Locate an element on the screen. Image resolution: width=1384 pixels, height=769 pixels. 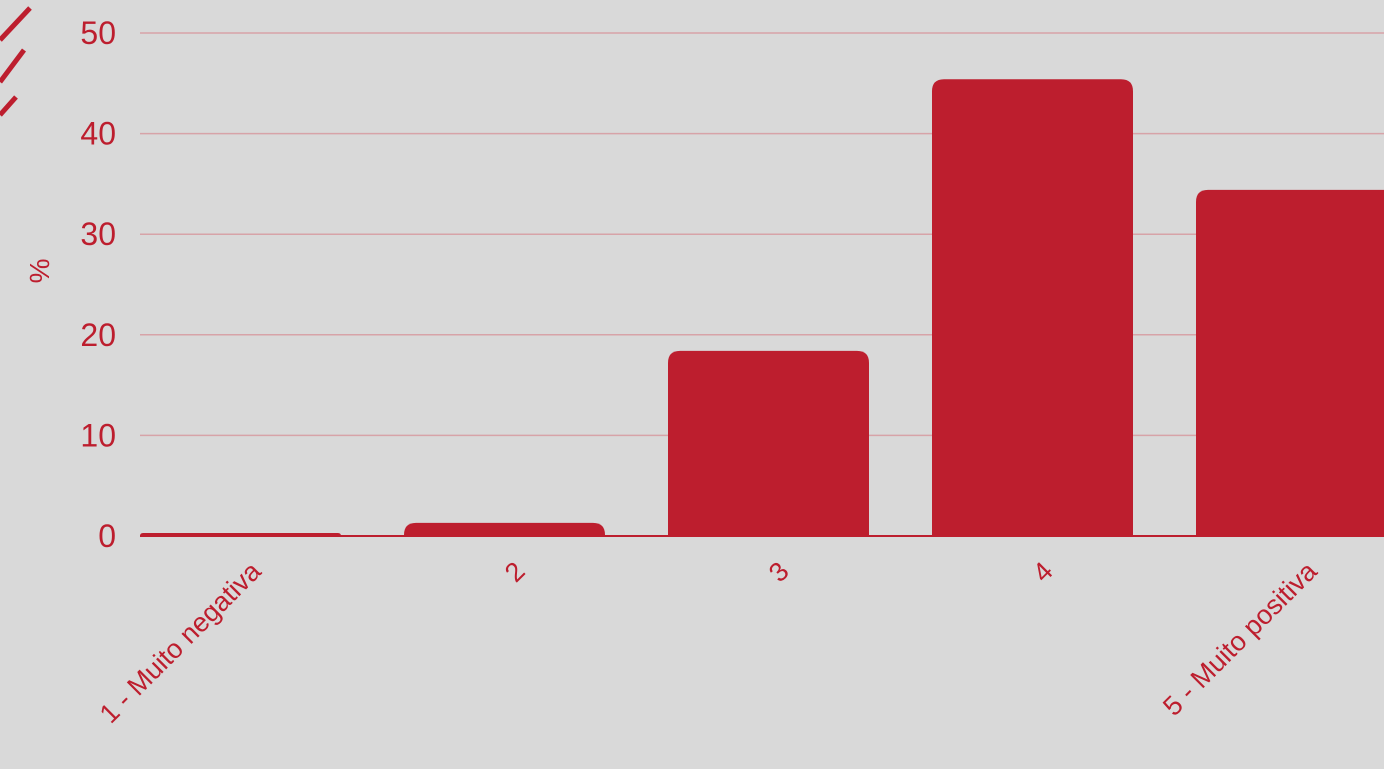
x-category-label: 5 - Muito positiva is located at coordinates (1240, 638).